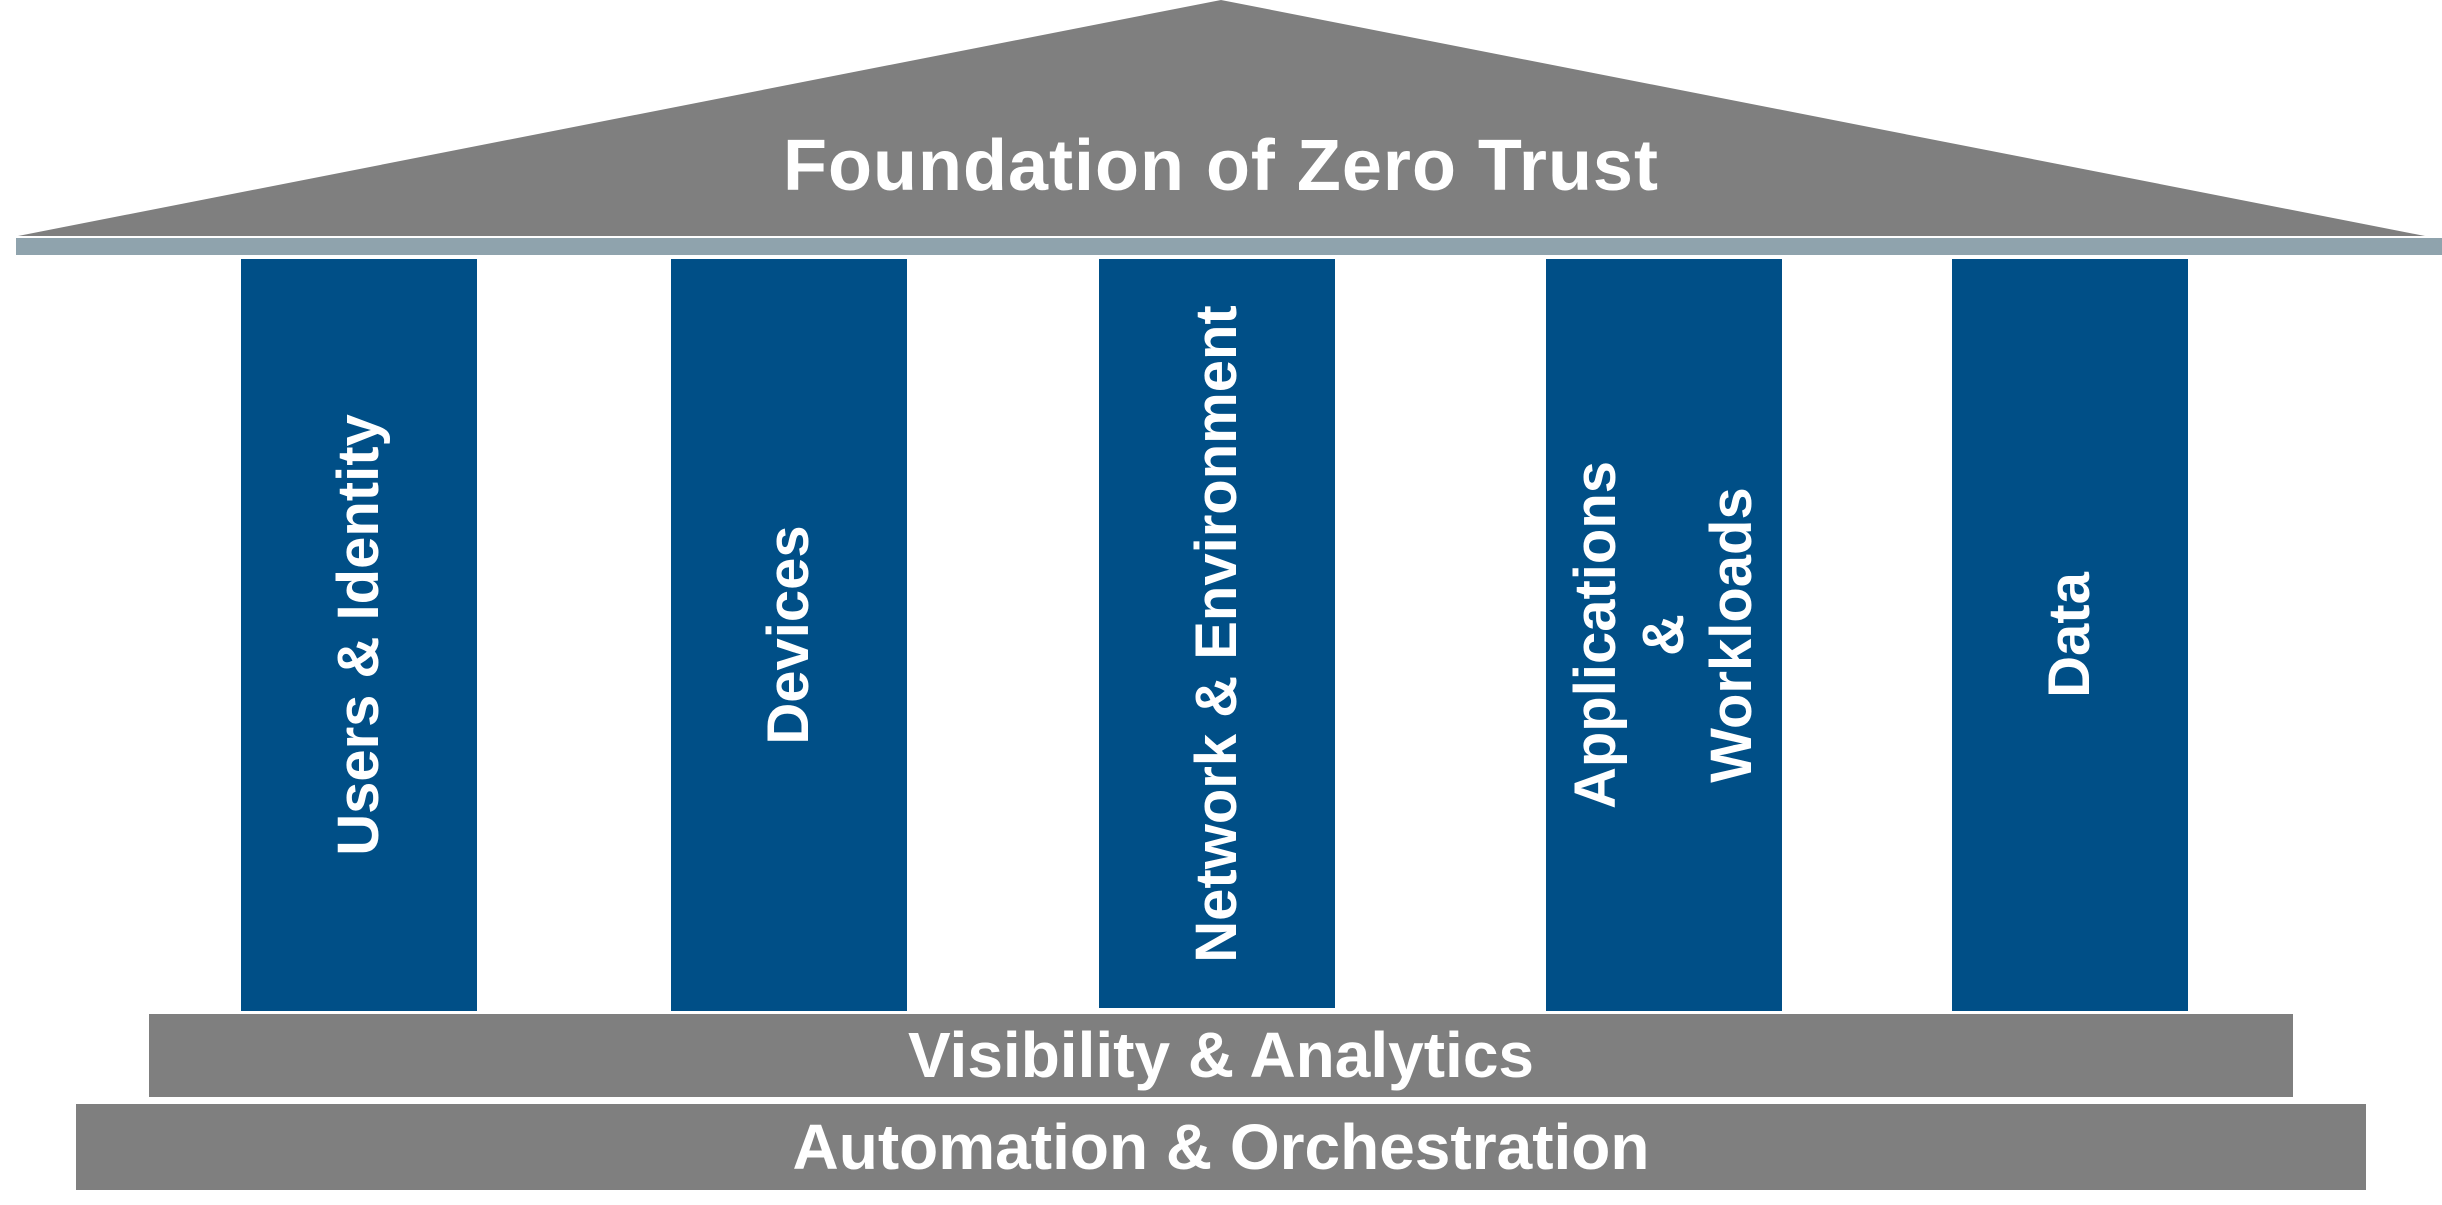 The width and height of the screenshot is (2442, 1205). I want to click on automation-orchestration-step: Automation & Orchestration, so click(1221, 1147).